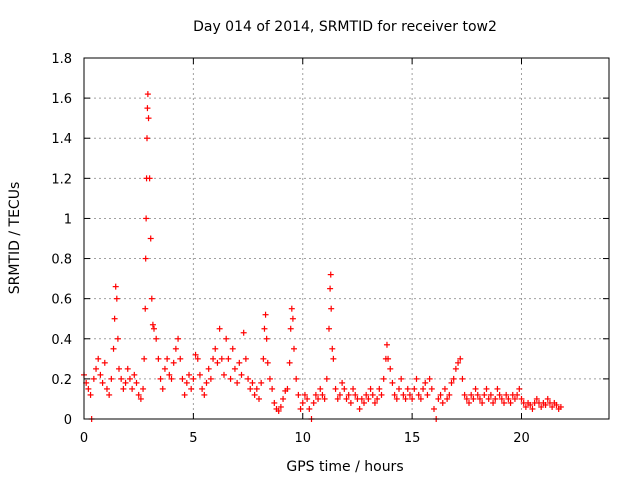  Describe the element at coordinates (412, 438) in the screenshot. I see `x-tick-label: 15` at that location.